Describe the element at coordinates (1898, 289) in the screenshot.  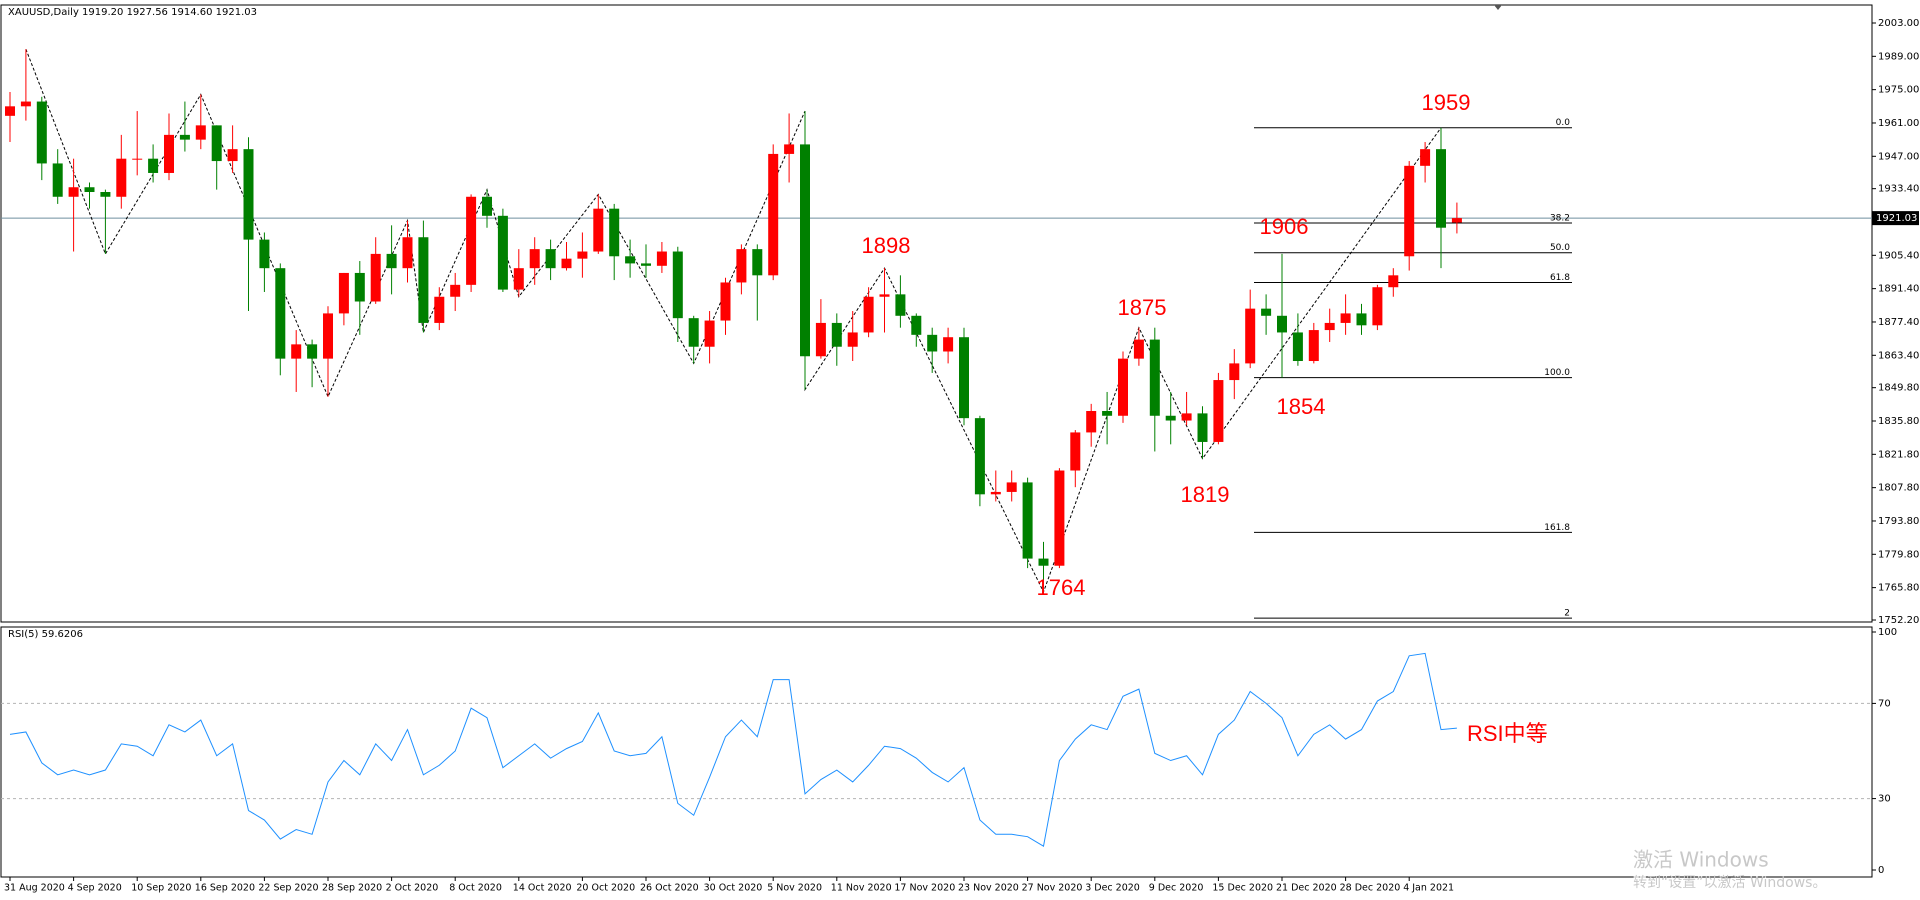
I see `y-tick-label: 1891.40` at that location.